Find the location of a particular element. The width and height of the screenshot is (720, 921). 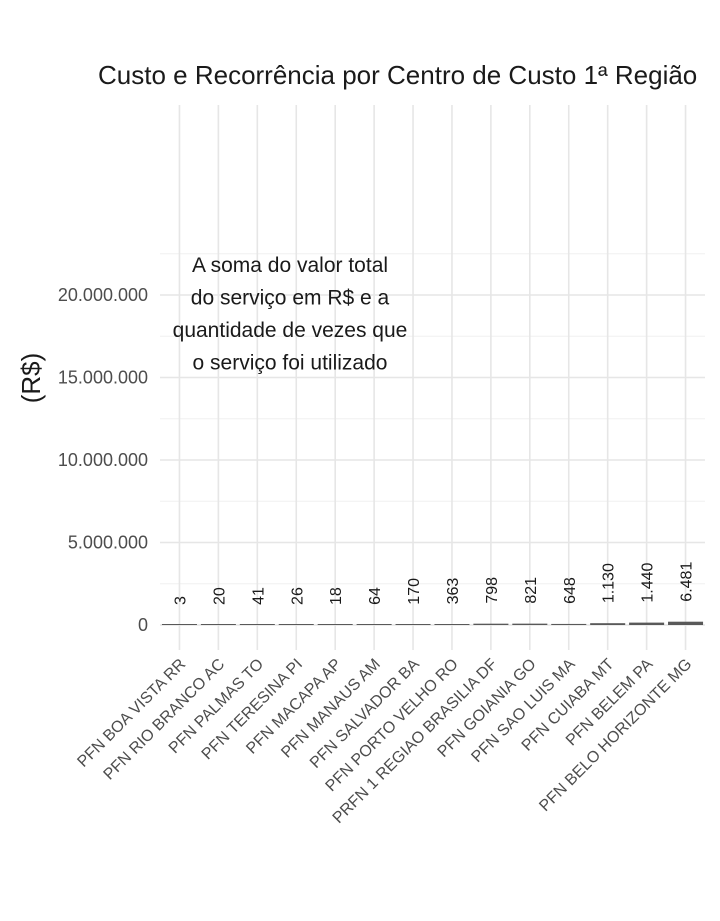

data-label: 64 is located at coordinates (375, 596).